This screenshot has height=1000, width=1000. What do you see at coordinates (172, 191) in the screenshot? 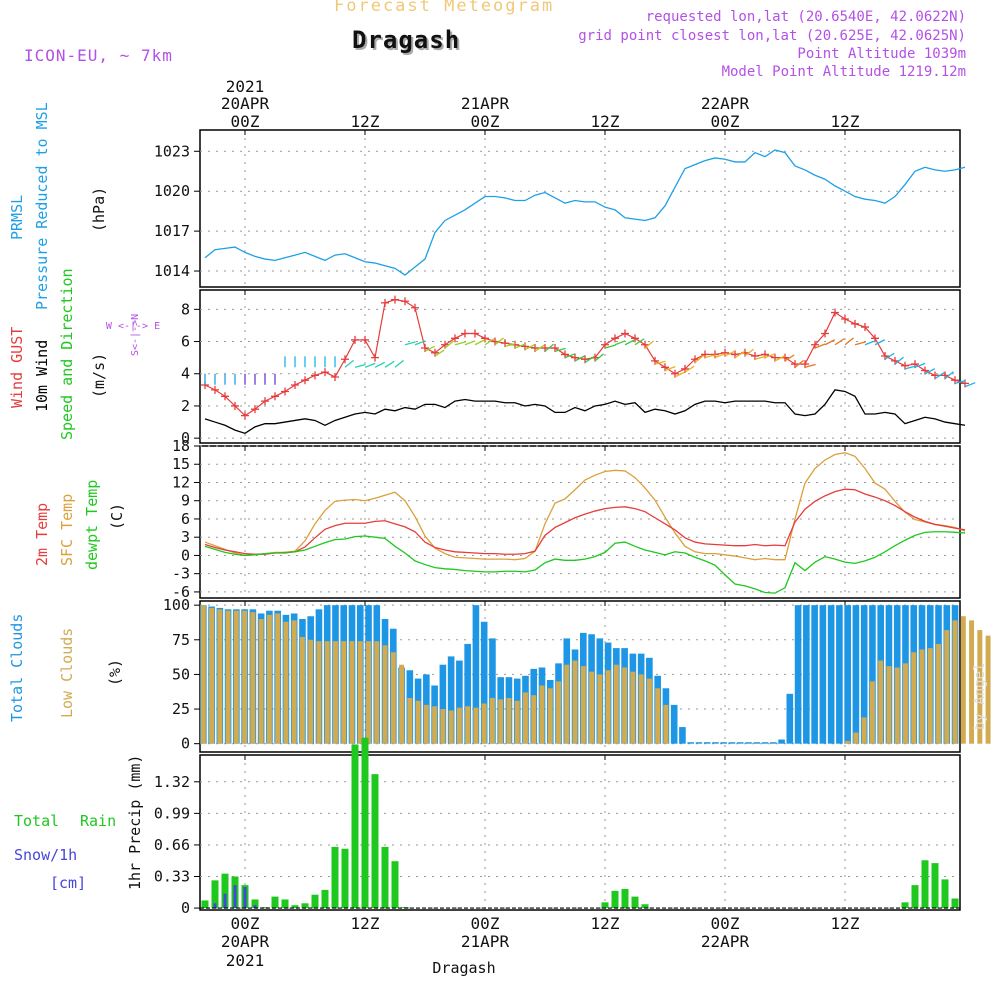
I see `y-tick-label: 1020` at bounding box center [172, 191].